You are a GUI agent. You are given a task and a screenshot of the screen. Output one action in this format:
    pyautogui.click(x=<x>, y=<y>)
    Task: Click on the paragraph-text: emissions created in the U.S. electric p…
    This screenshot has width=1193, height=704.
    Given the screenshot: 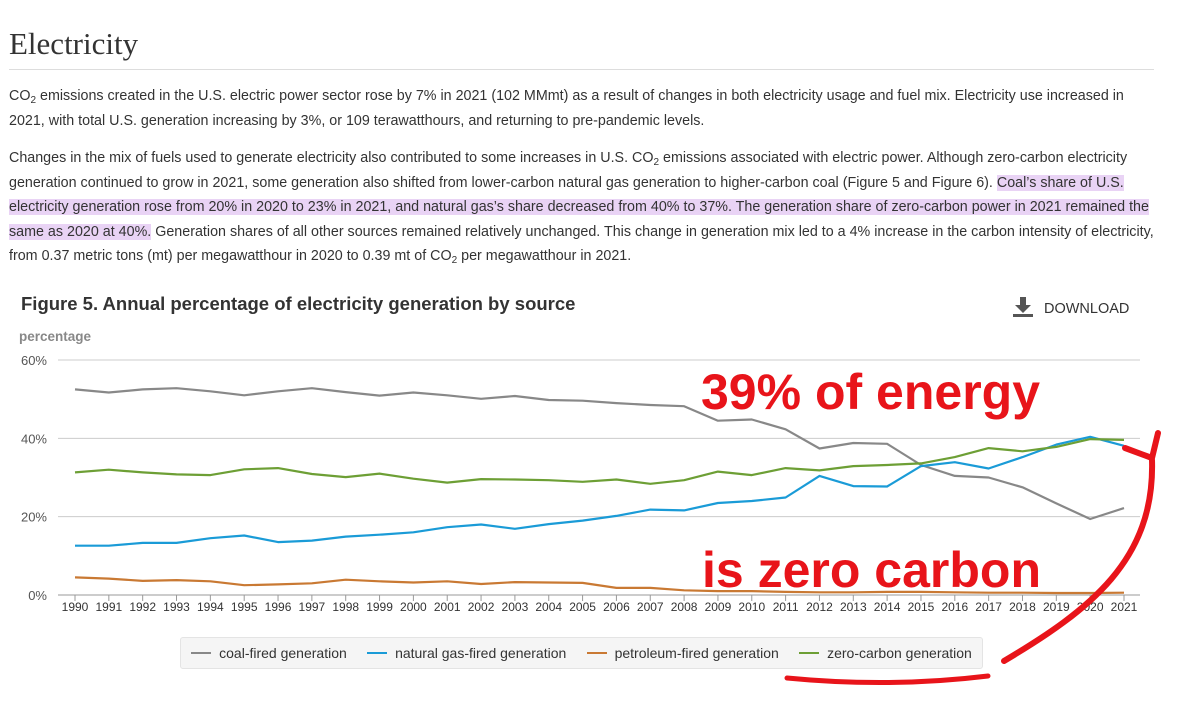 What is the action you would take?
    pyautogui.click(x=566, y=108)
    